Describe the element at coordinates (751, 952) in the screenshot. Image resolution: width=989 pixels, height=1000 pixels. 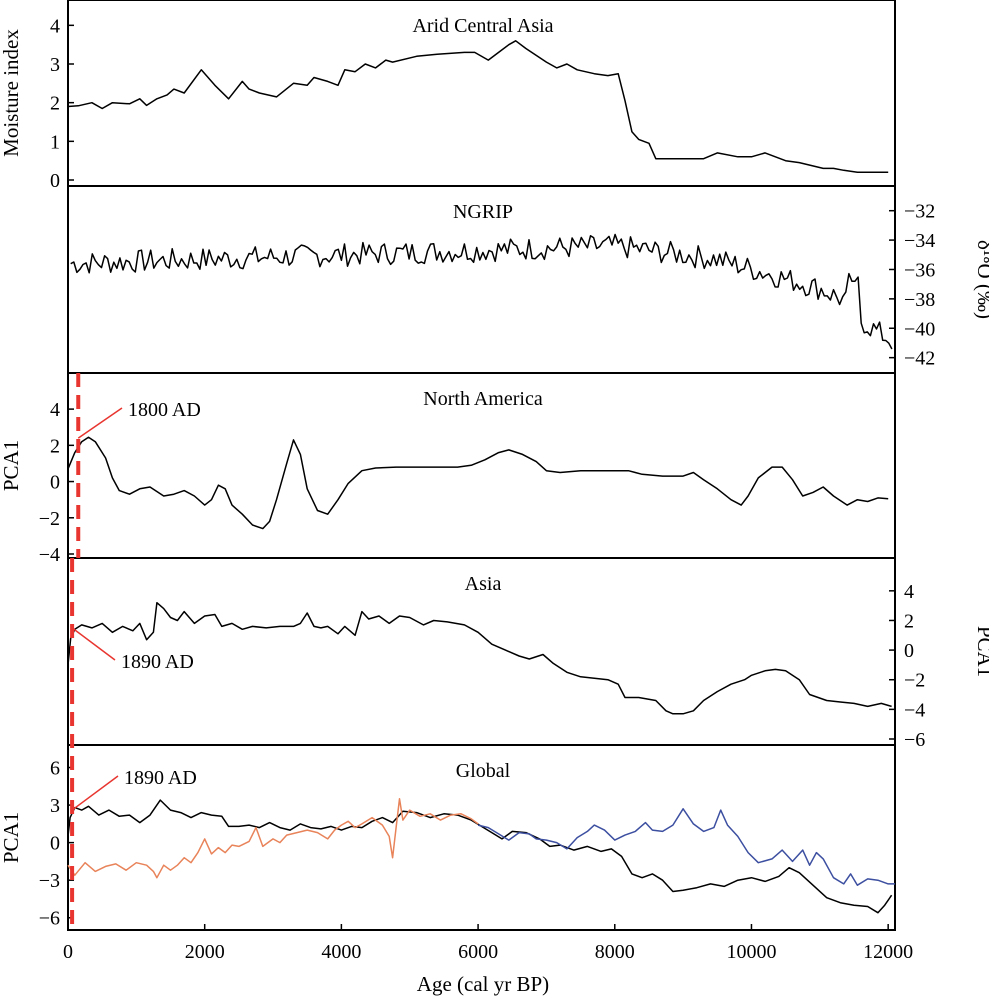
I see `x-tick-label: 10000` at that location.